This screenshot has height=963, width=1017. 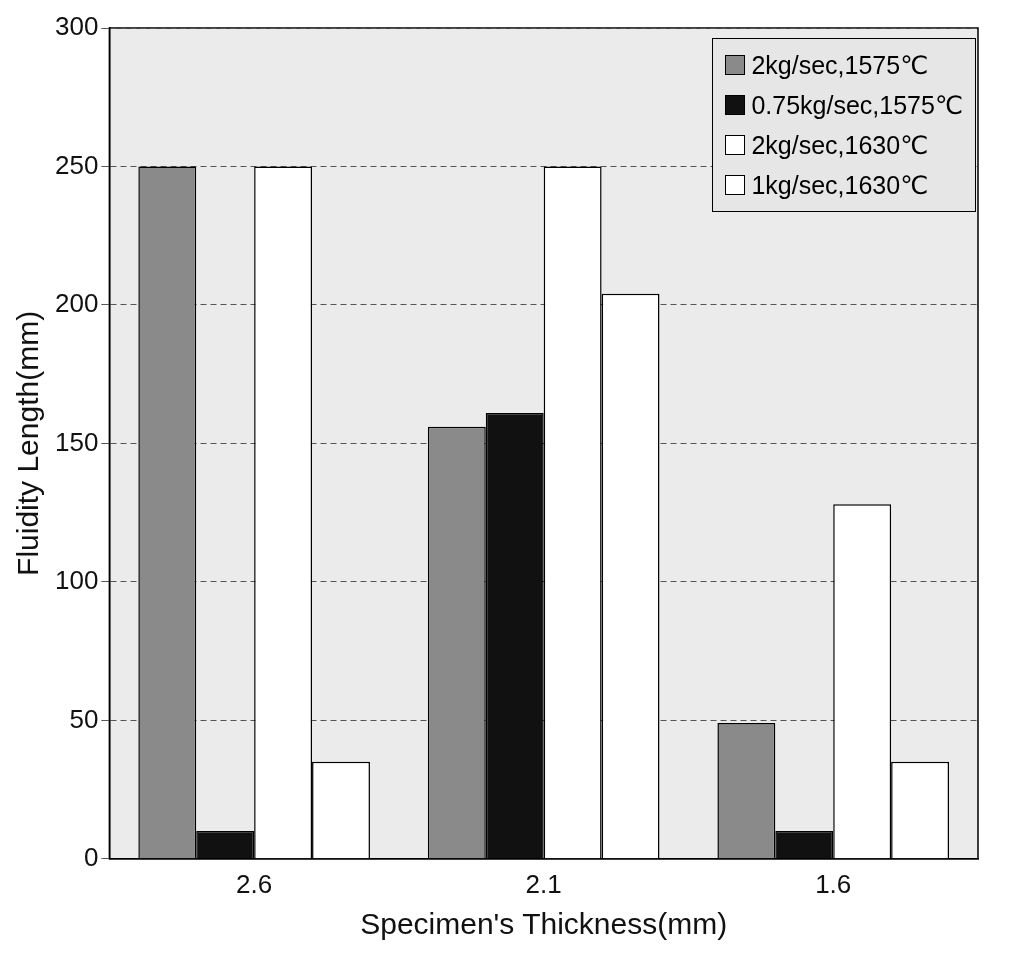 I want to click on y-tick-label: 150, so click(x=76, y=441).